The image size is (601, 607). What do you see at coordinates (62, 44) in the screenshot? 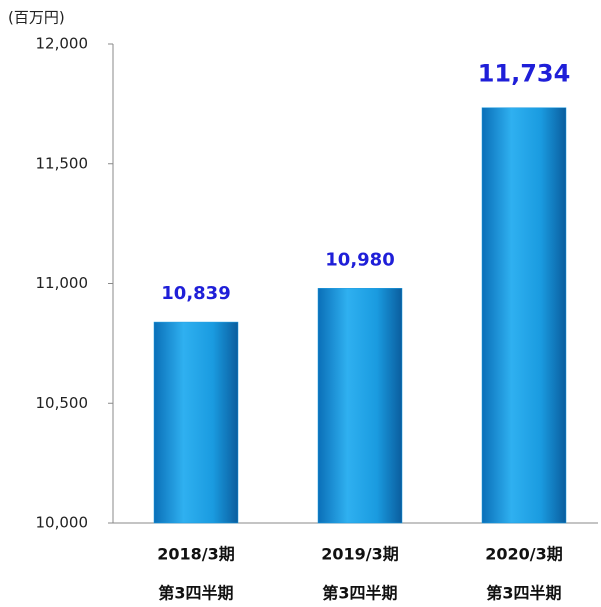
I see `y-tick-label: 12,000` at bounding box center [62, 44].